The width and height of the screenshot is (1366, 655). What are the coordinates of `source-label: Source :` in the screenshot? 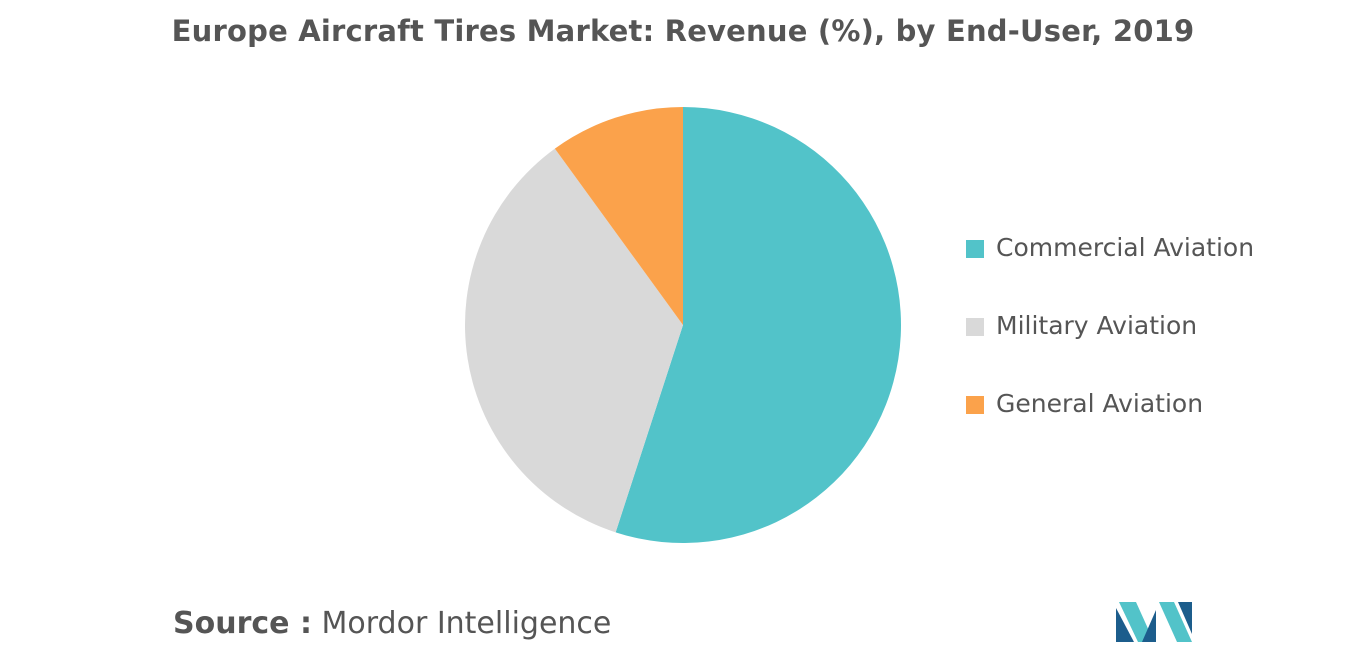 It's located at (242, 623).